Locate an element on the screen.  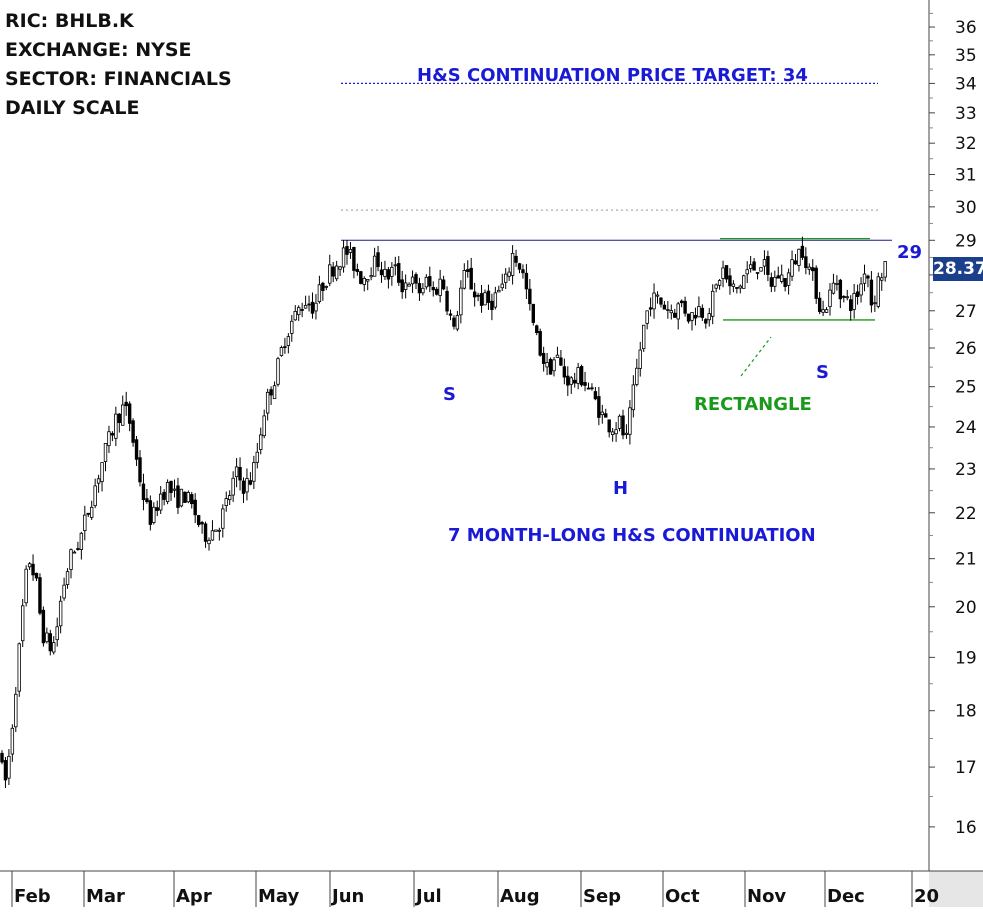
y-tick-label: 31 is located at coordinates (966, 176).